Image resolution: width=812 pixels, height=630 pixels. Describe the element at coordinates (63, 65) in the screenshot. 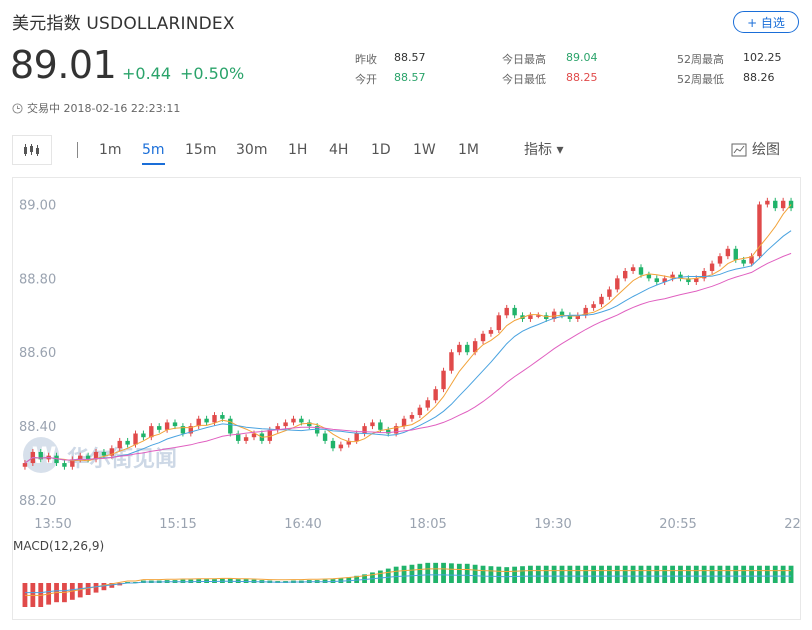

I see `last-price: 89.01` at that location.